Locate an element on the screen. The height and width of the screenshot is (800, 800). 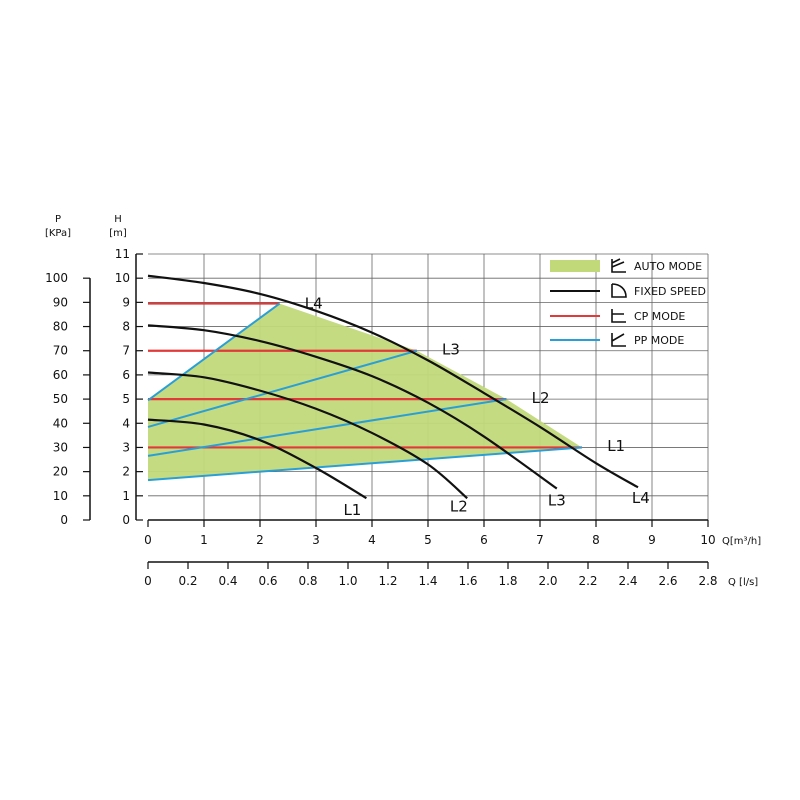
pressure-axis-tick-label: 100 is located at coordinates (56, 278).